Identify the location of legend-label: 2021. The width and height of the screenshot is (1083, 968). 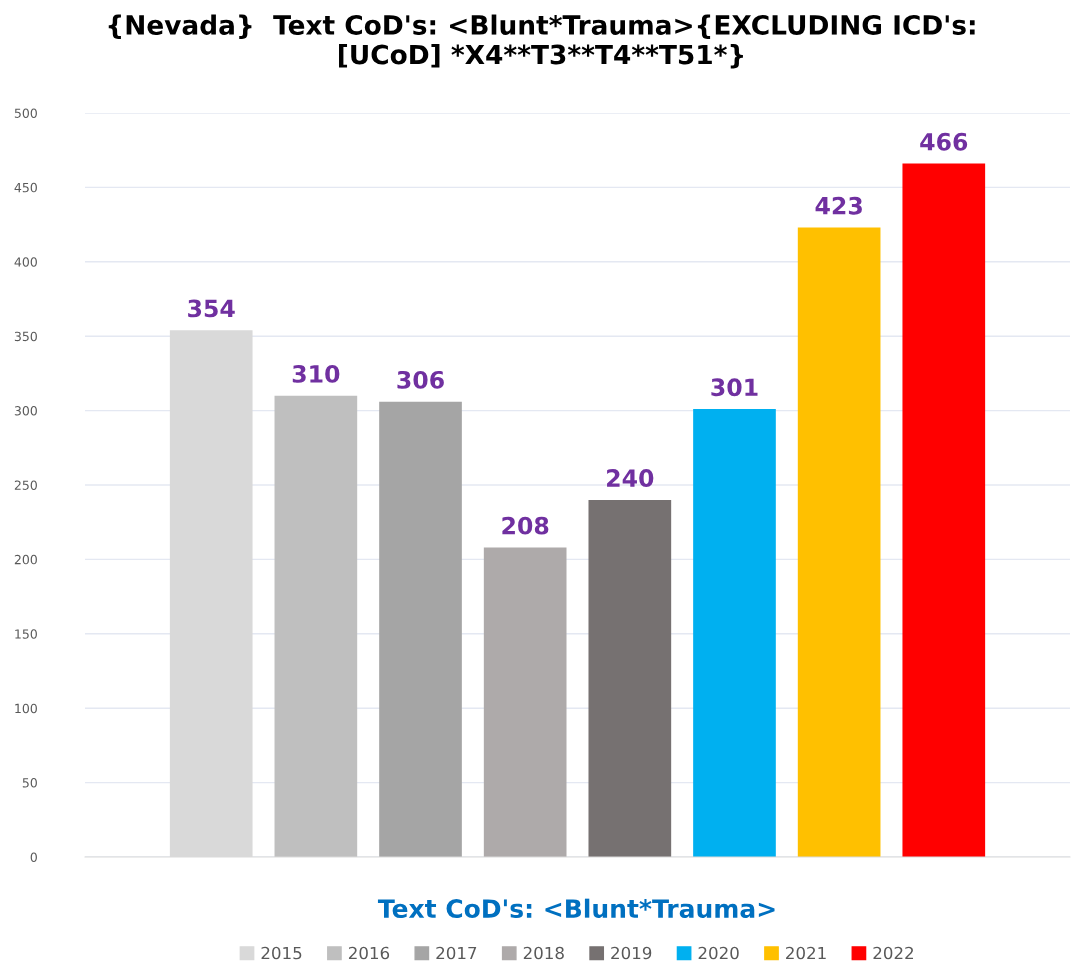
(806, 953).